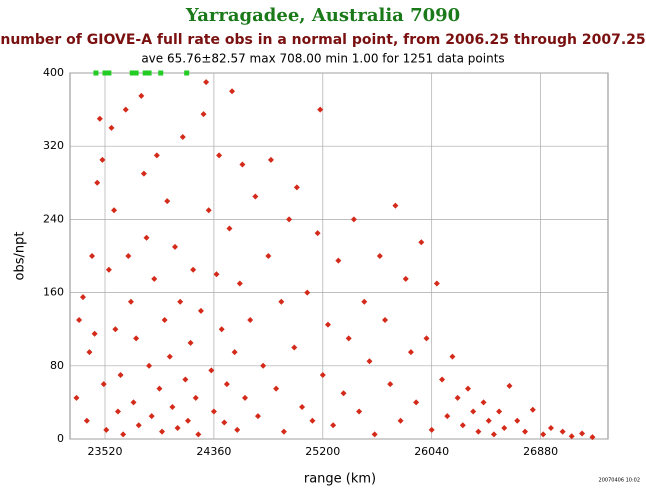 This screenshot has width=646, height=491. I want to click on x-tick-label: 26880, so click(540, 451).